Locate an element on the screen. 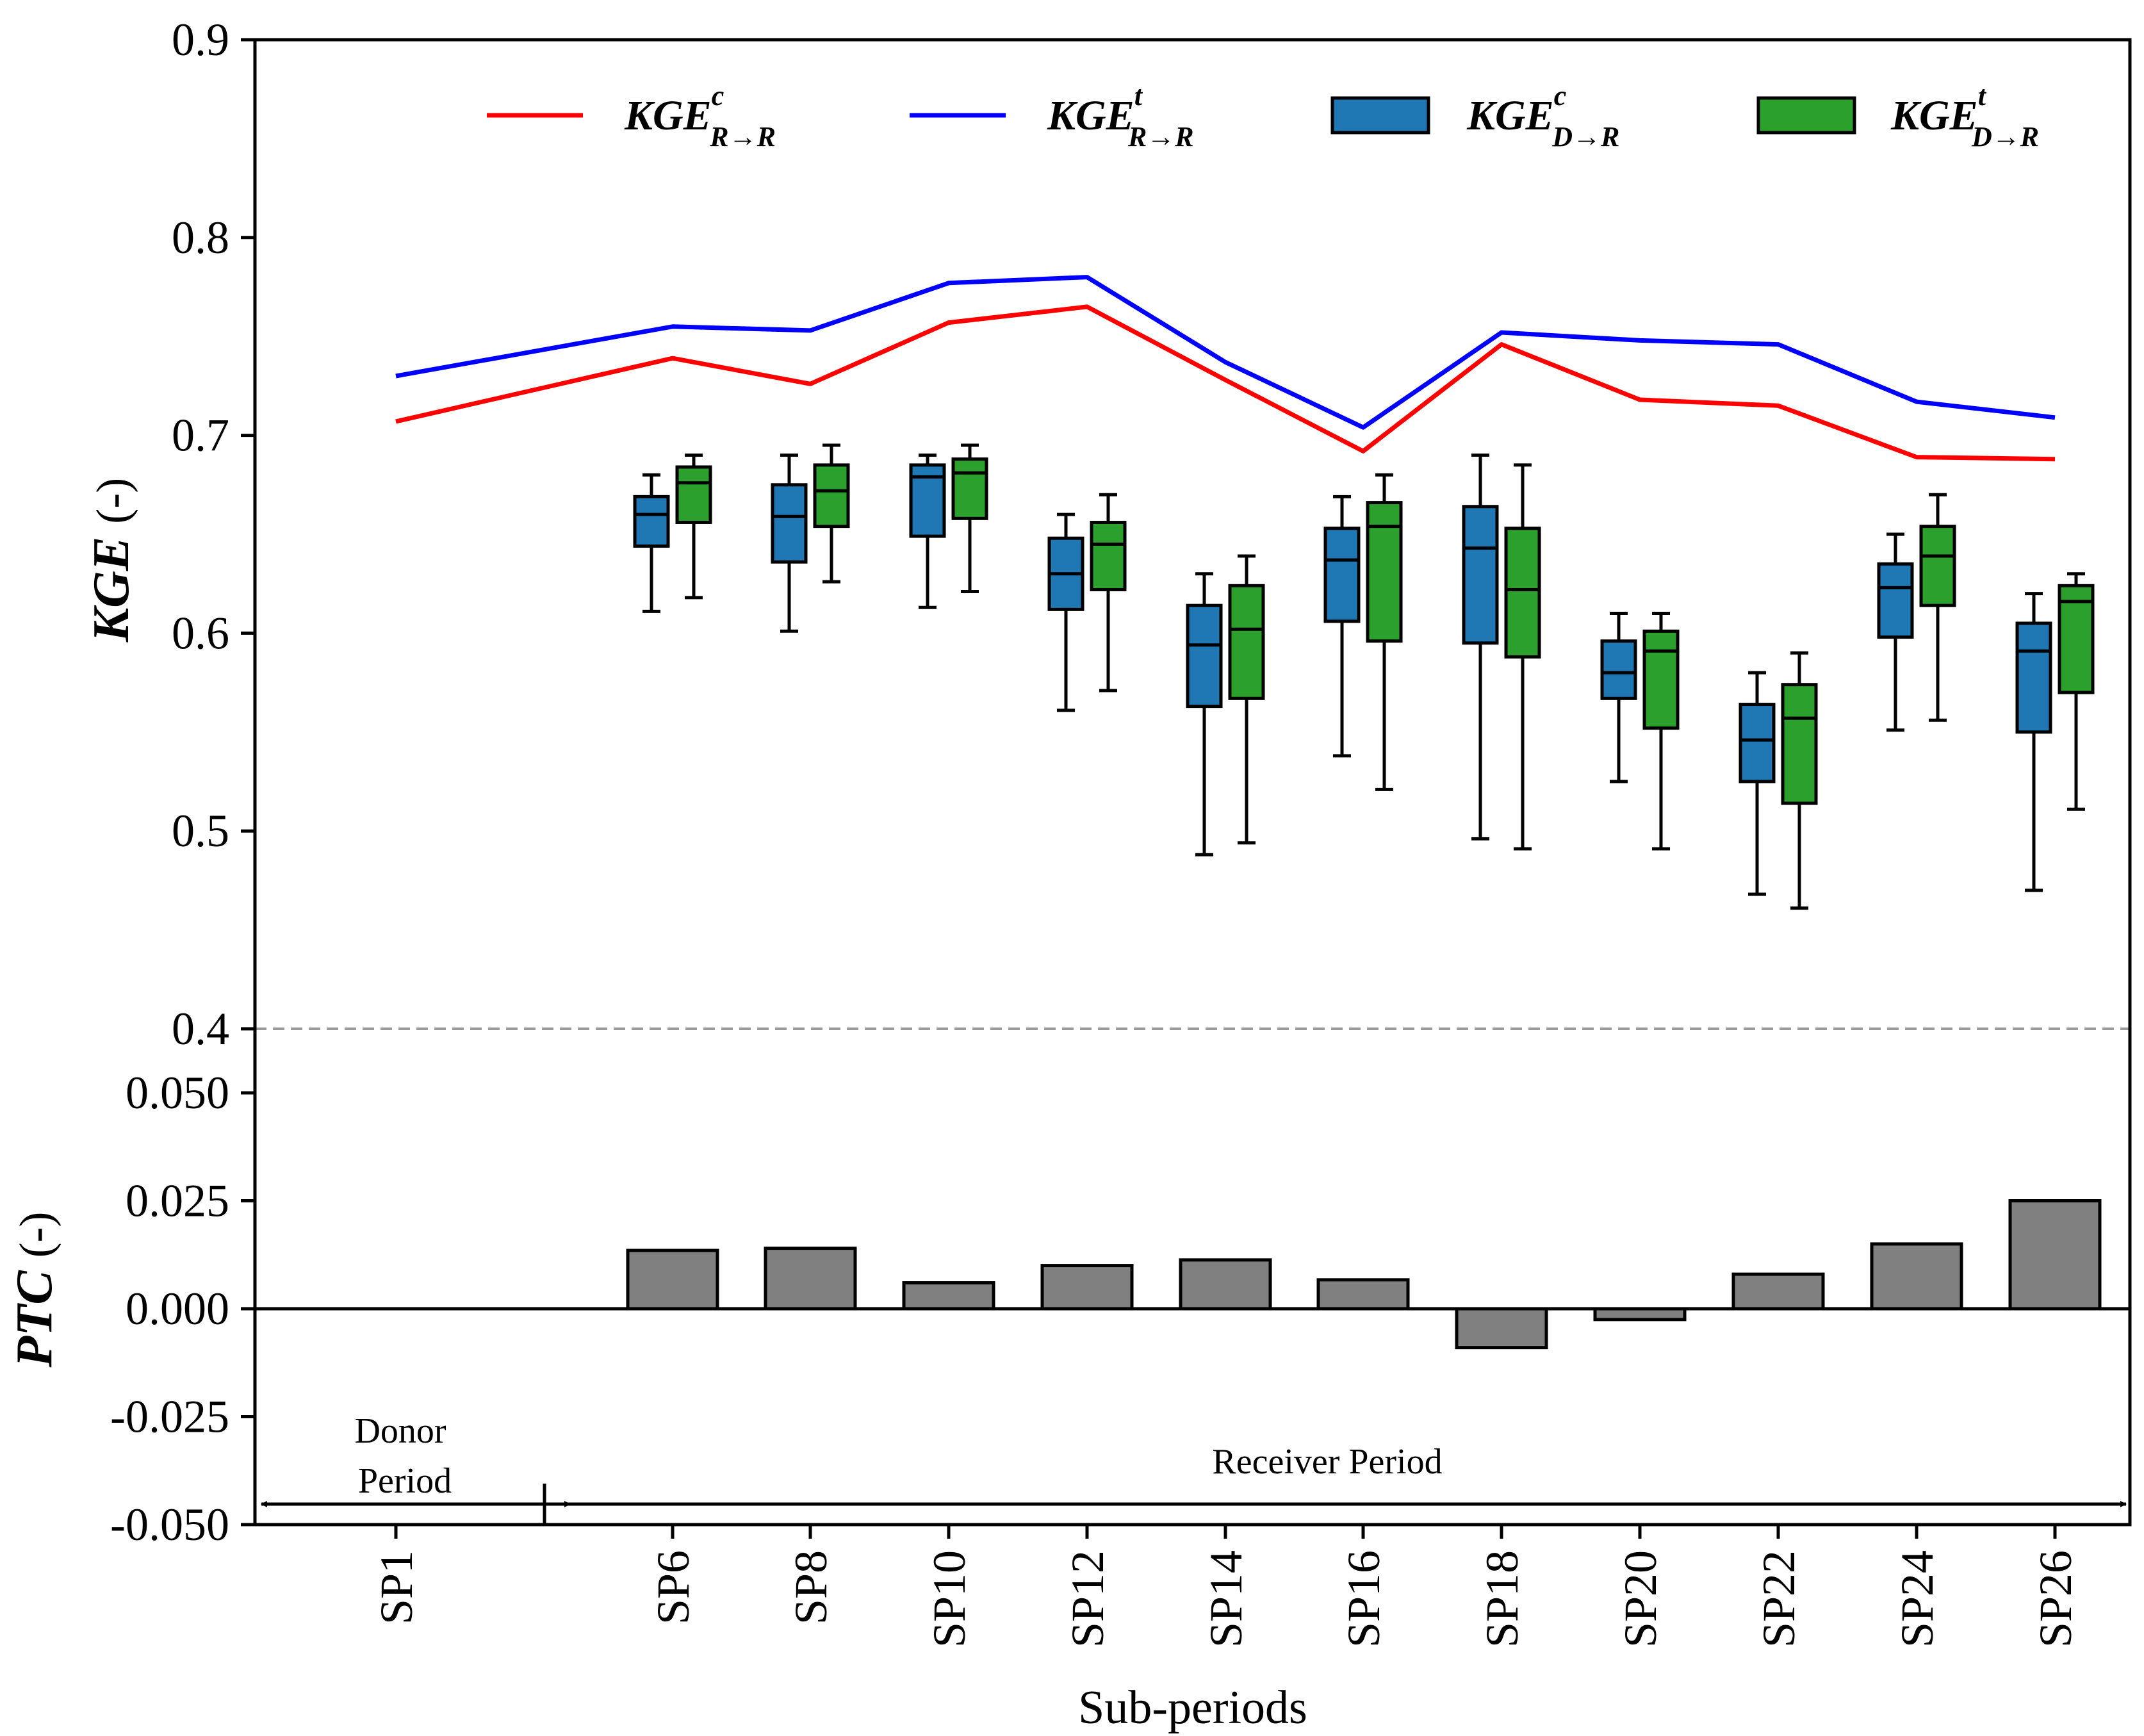 The height and width of the screenshot is (1736, 2144). xtick-label: SP18 is located at coordinates (1502, 1599).